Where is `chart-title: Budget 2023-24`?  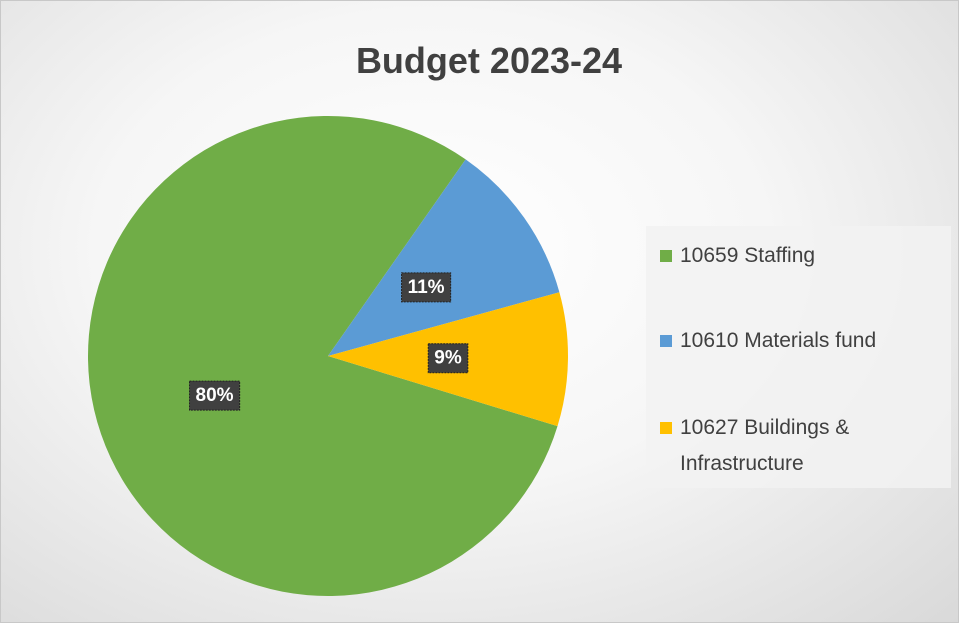
chart-title: Budget 2023-24 is located at coordinates (489, 60).